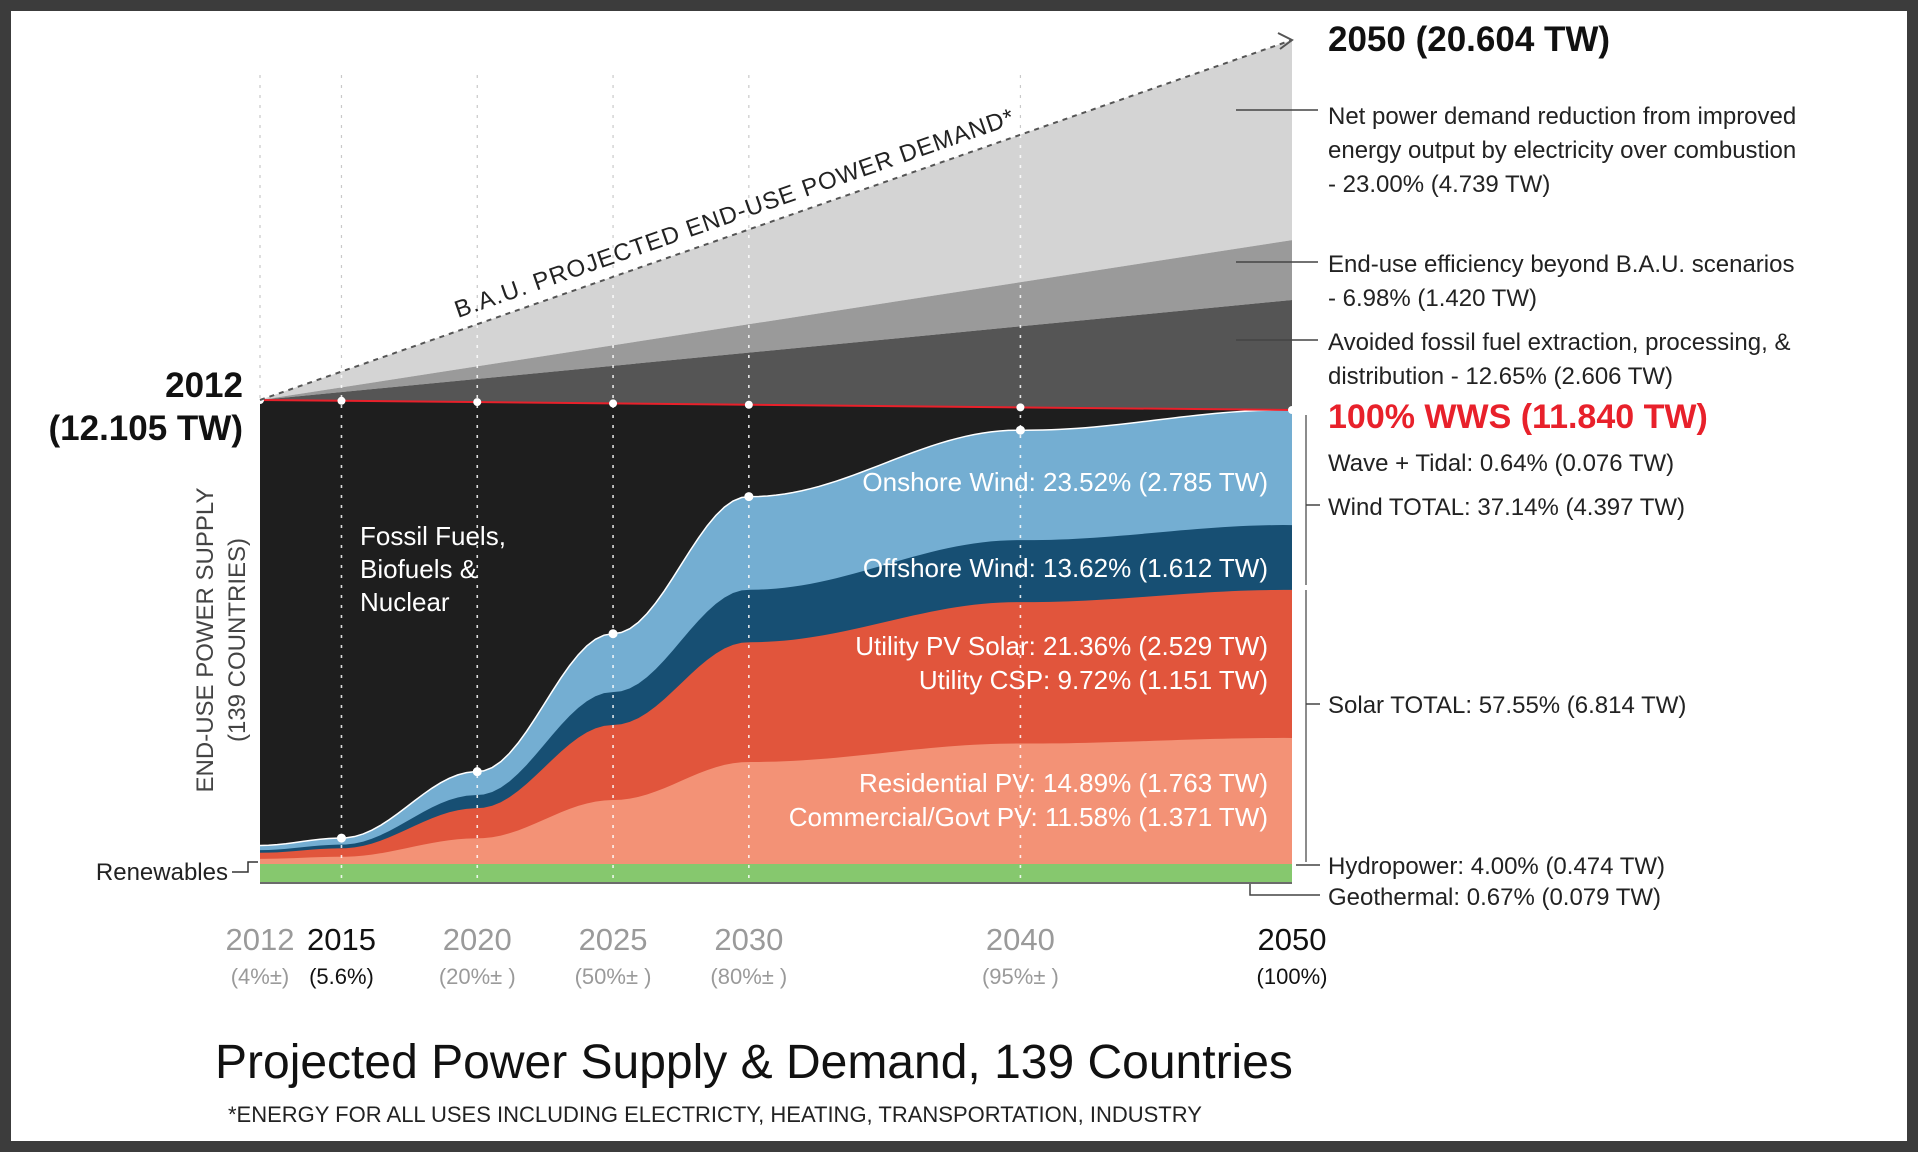 Image resolution: width=1918 pixels, height=1152 pixels. Describe the element at coordinates (418, 569) in the screenshot. I see `fossil-label-line: Biofuels &` at that location.